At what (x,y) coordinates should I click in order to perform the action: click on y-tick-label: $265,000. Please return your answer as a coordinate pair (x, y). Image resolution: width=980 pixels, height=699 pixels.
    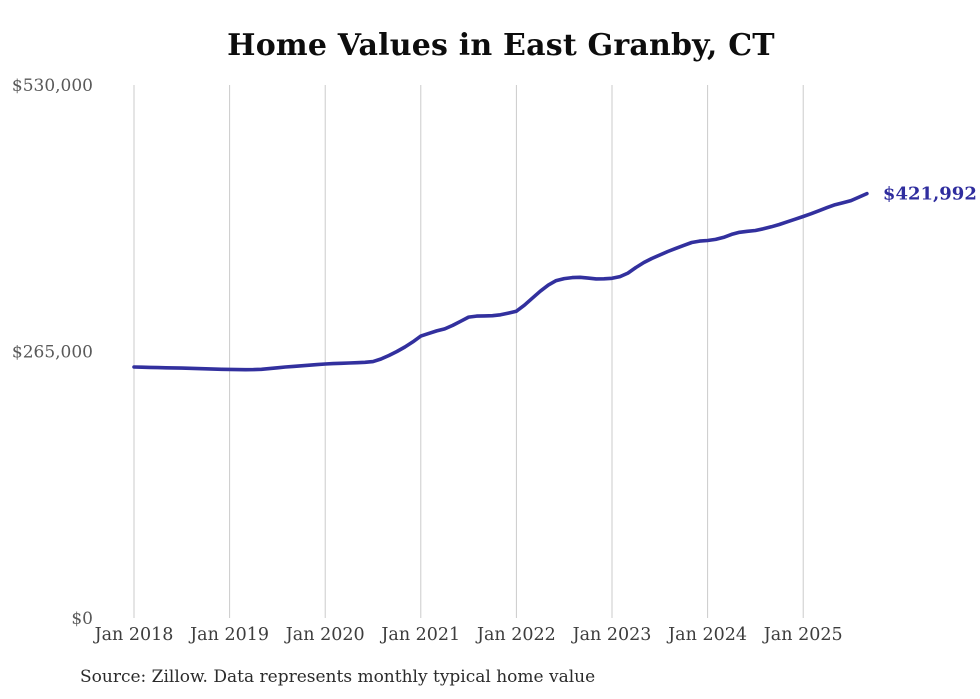
    Looking at the image, I should click on (52, 353).